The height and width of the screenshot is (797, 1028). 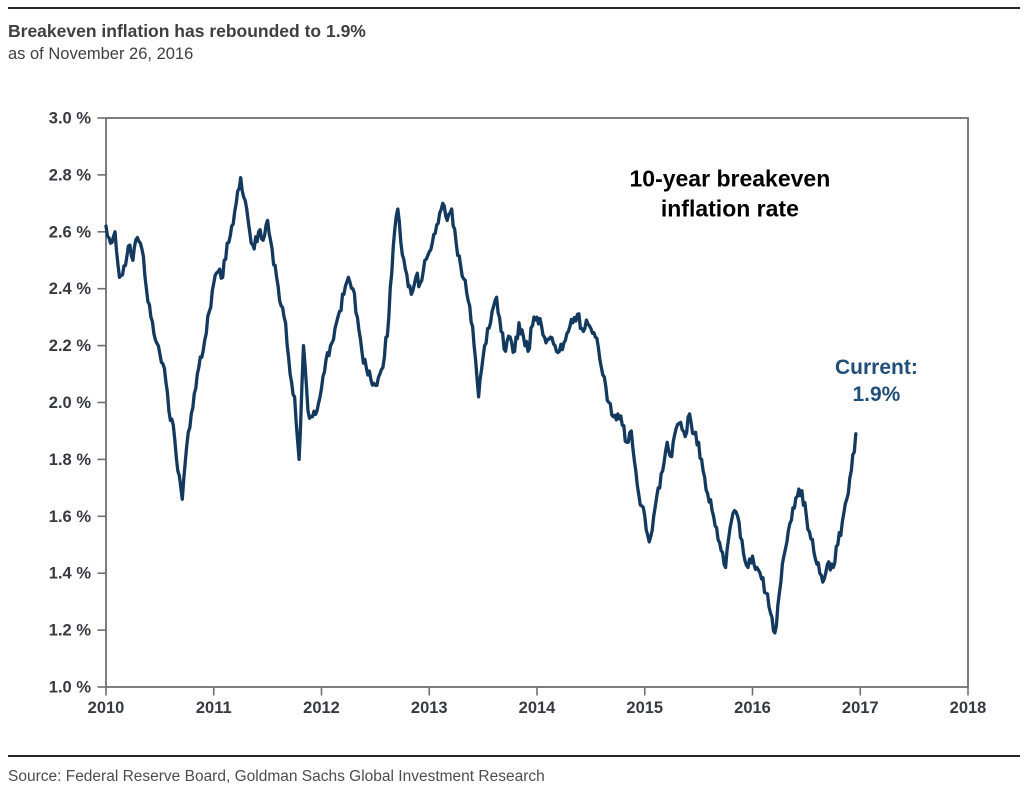 I want to click on x-axis-tick-label: 2015, so click(x=644, y=708).